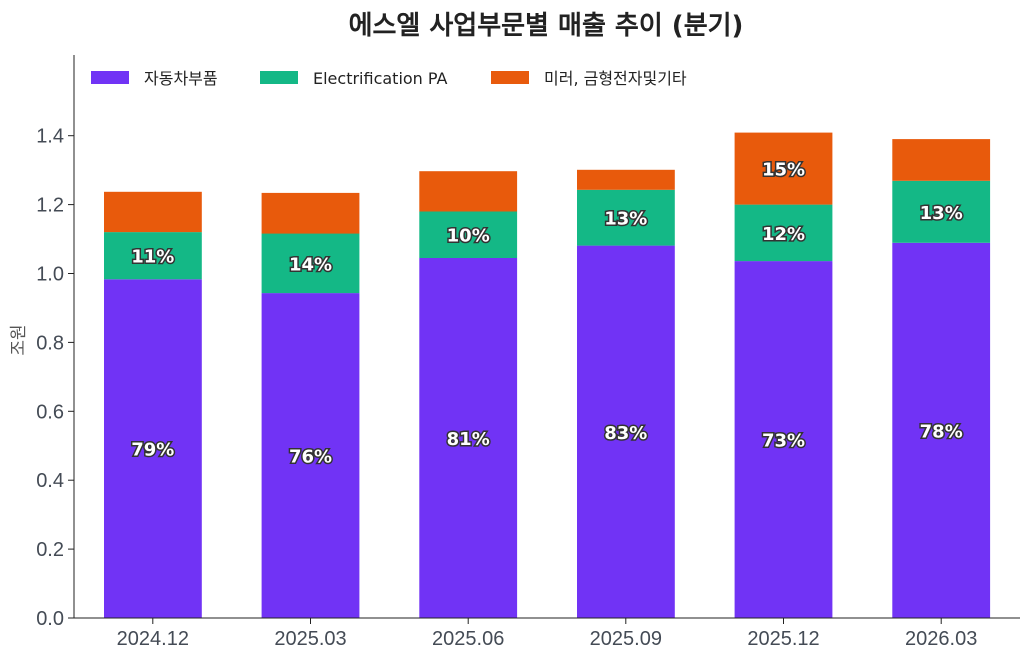 This screenshot has height=660, width=1030. What do you see at coordinates (50, 550) in the screenshot?
I see `y-tick-label-1: 0.2` at bounding box center [50, 550].